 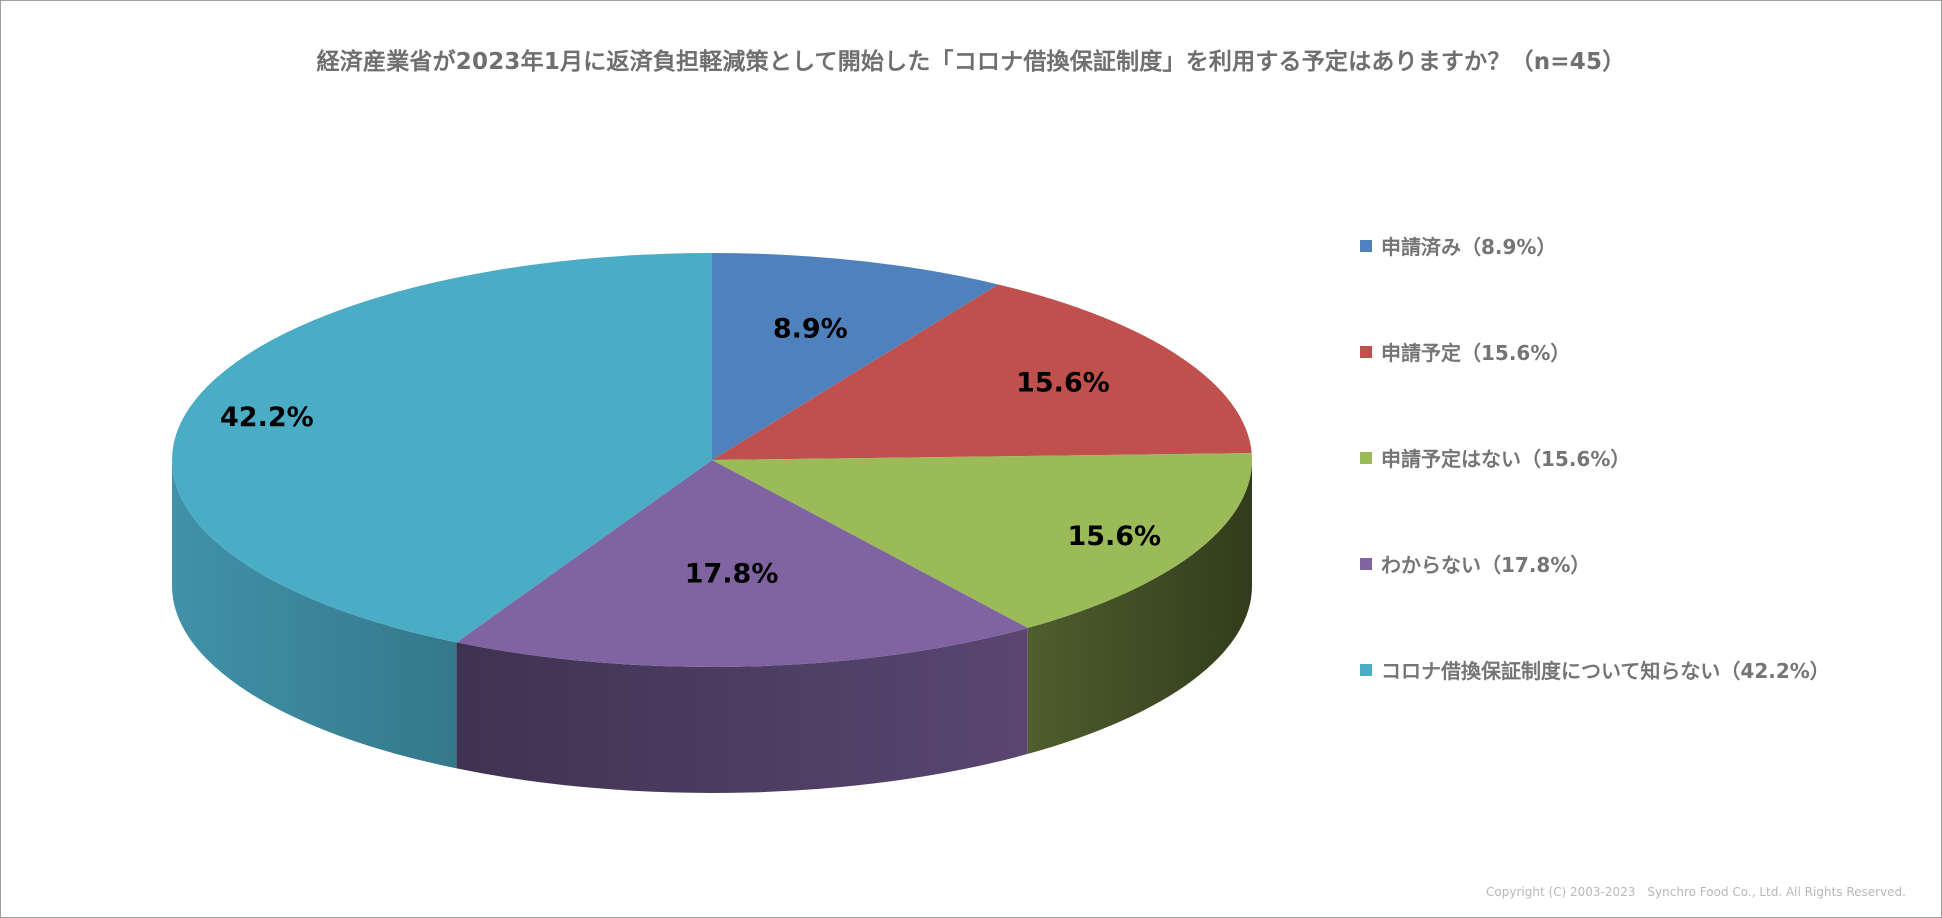 I want to click on legend-label: わからない（17.8%）, so click(x=1486, y=565).